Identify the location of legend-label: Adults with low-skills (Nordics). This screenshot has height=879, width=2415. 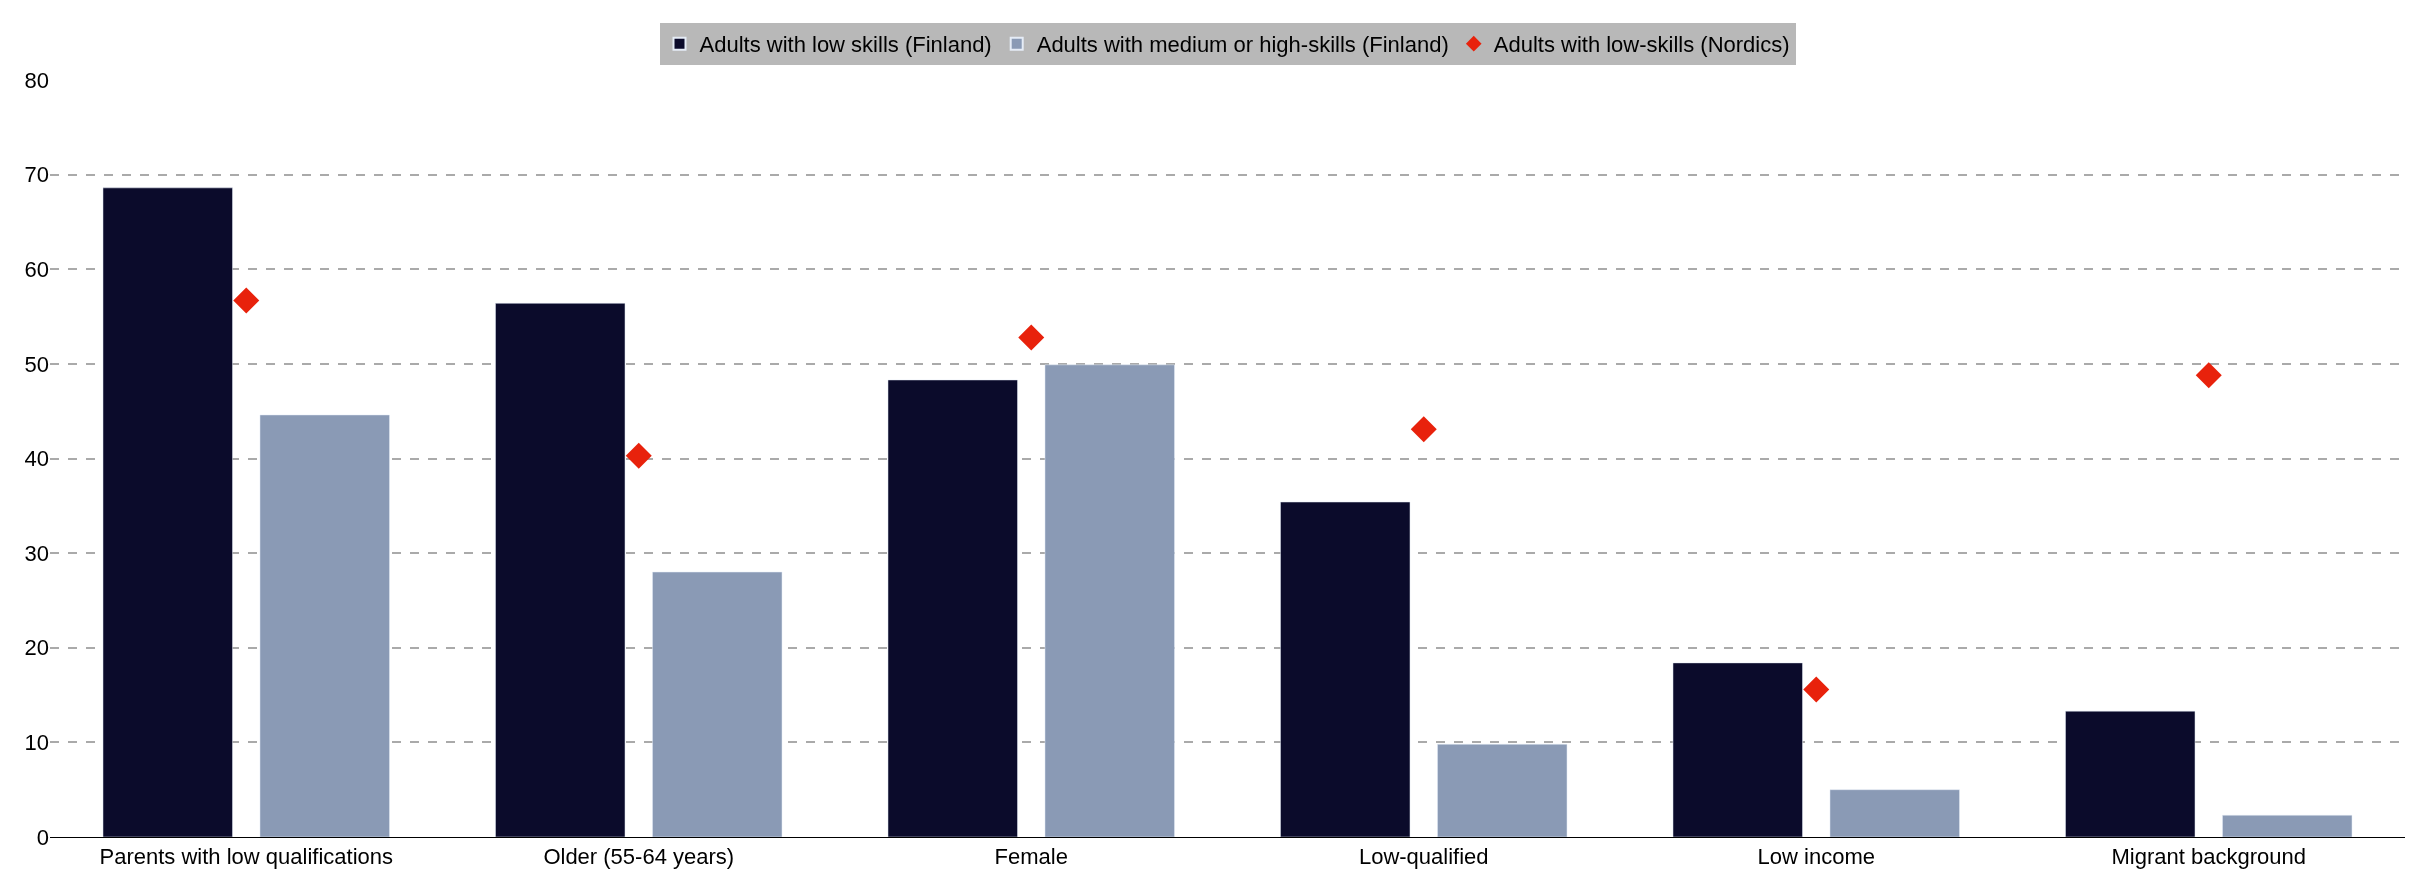
(1641, 45).